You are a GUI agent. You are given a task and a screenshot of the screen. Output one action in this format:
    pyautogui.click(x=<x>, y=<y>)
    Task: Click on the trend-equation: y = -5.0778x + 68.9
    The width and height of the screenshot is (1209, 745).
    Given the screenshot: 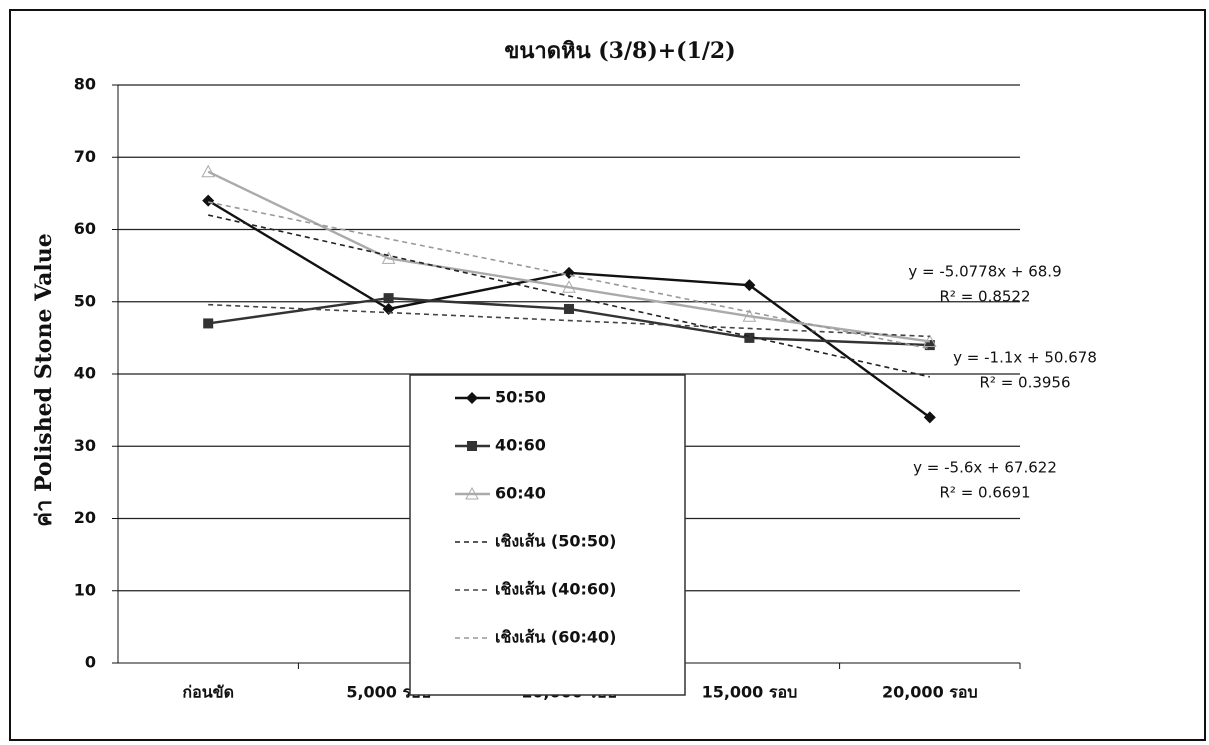 What is the action you would take?
    pyautogui.click(x=984, y=272)
    